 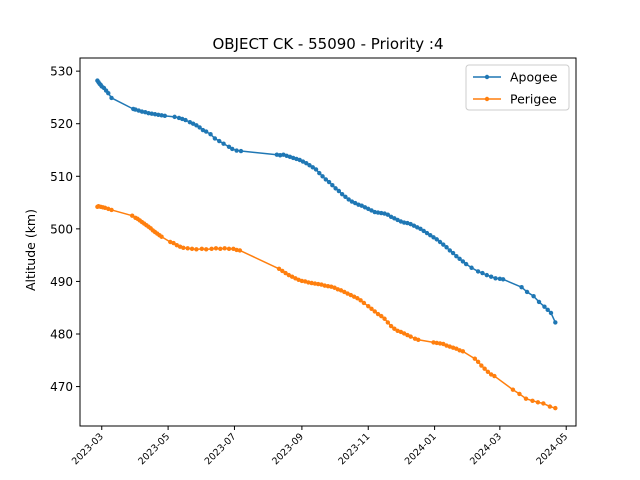 I want to click on y-tick-label: 520, so click(x=61, y=124).